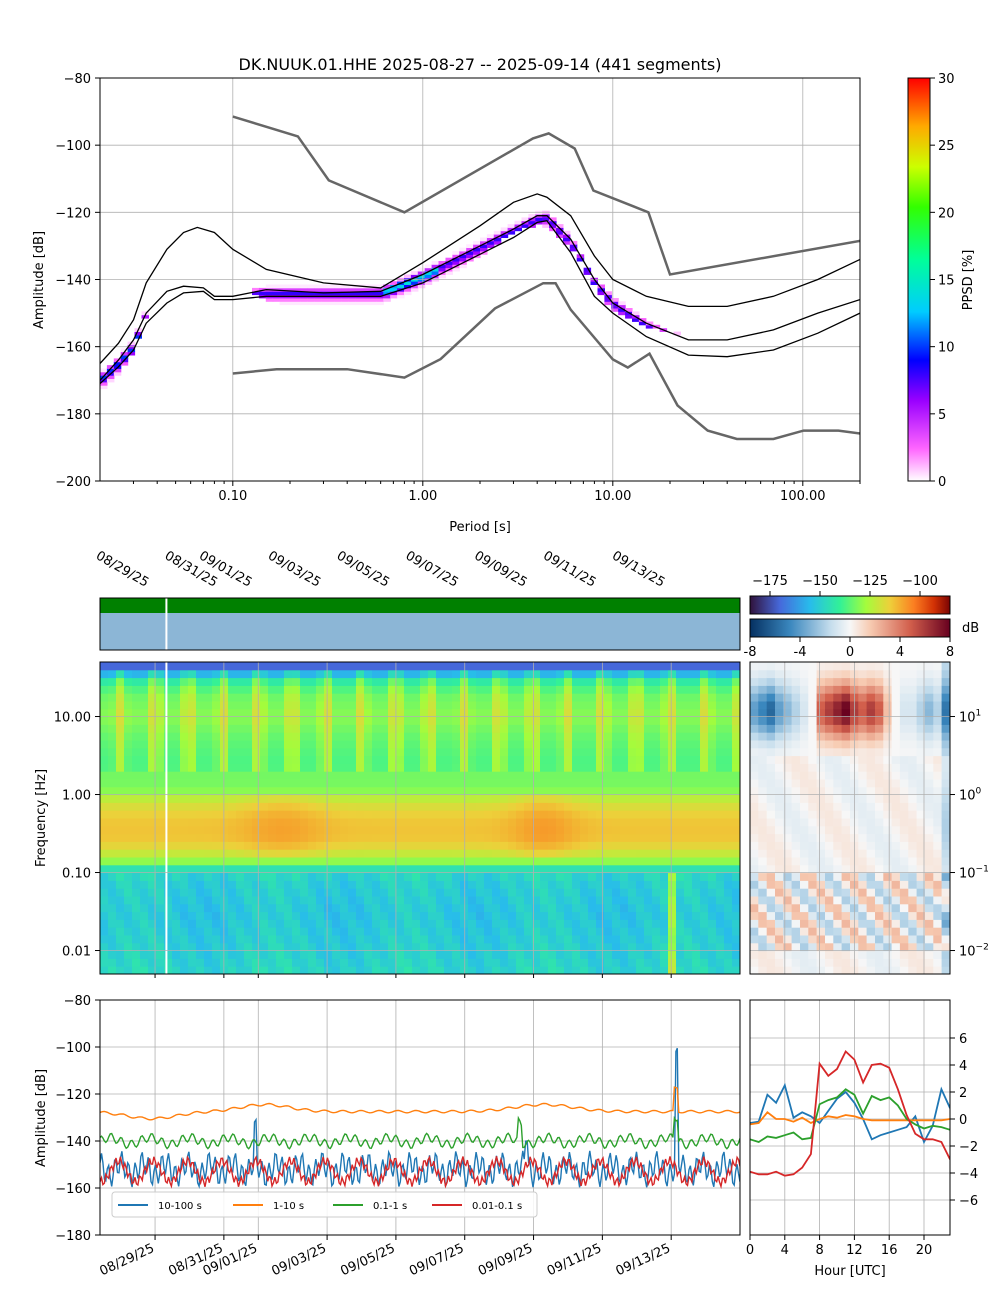 This screenshot has width=1000, height=1300. I want to click on timeseries-xtick-label: 09/07/25, so click(436, 1260).